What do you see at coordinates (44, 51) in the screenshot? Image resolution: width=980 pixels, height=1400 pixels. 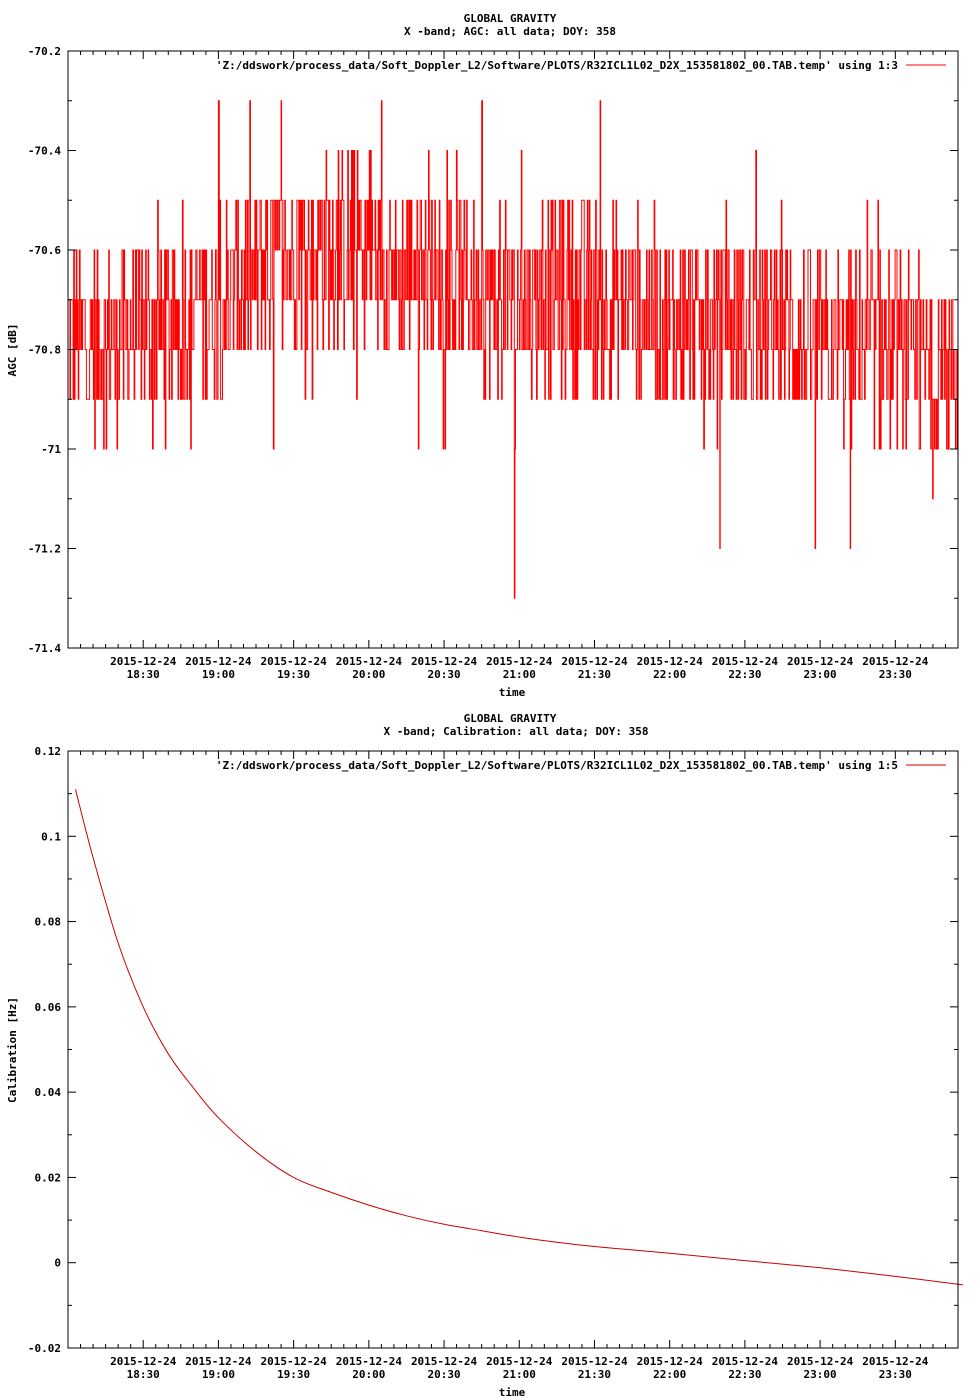 I see `y-tick-label: -70.2` at bounding box center [44, 51].